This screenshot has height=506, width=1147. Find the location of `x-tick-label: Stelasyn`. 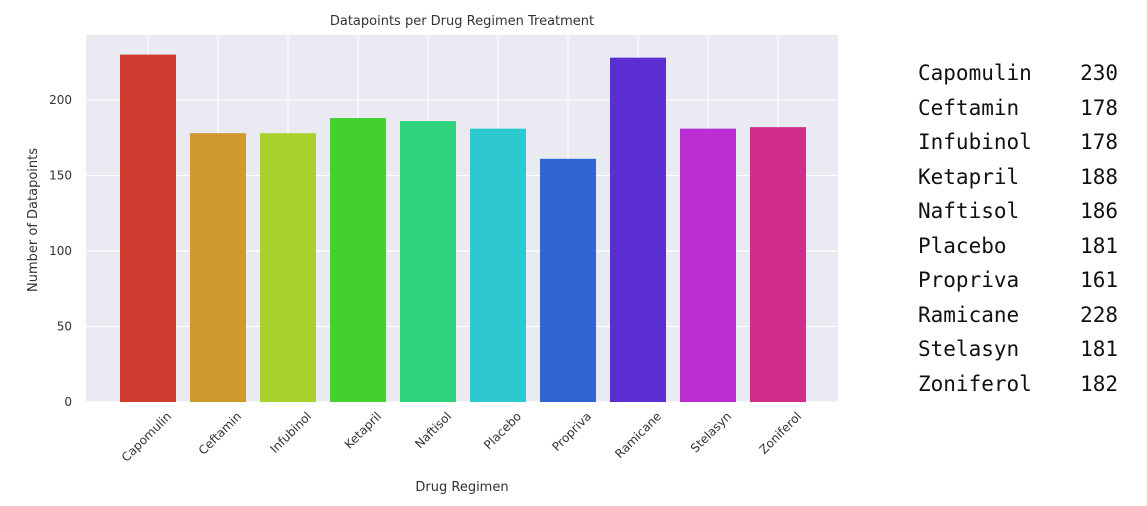

x-tick-label: Stelasyn is located at coordinates (711, 432).